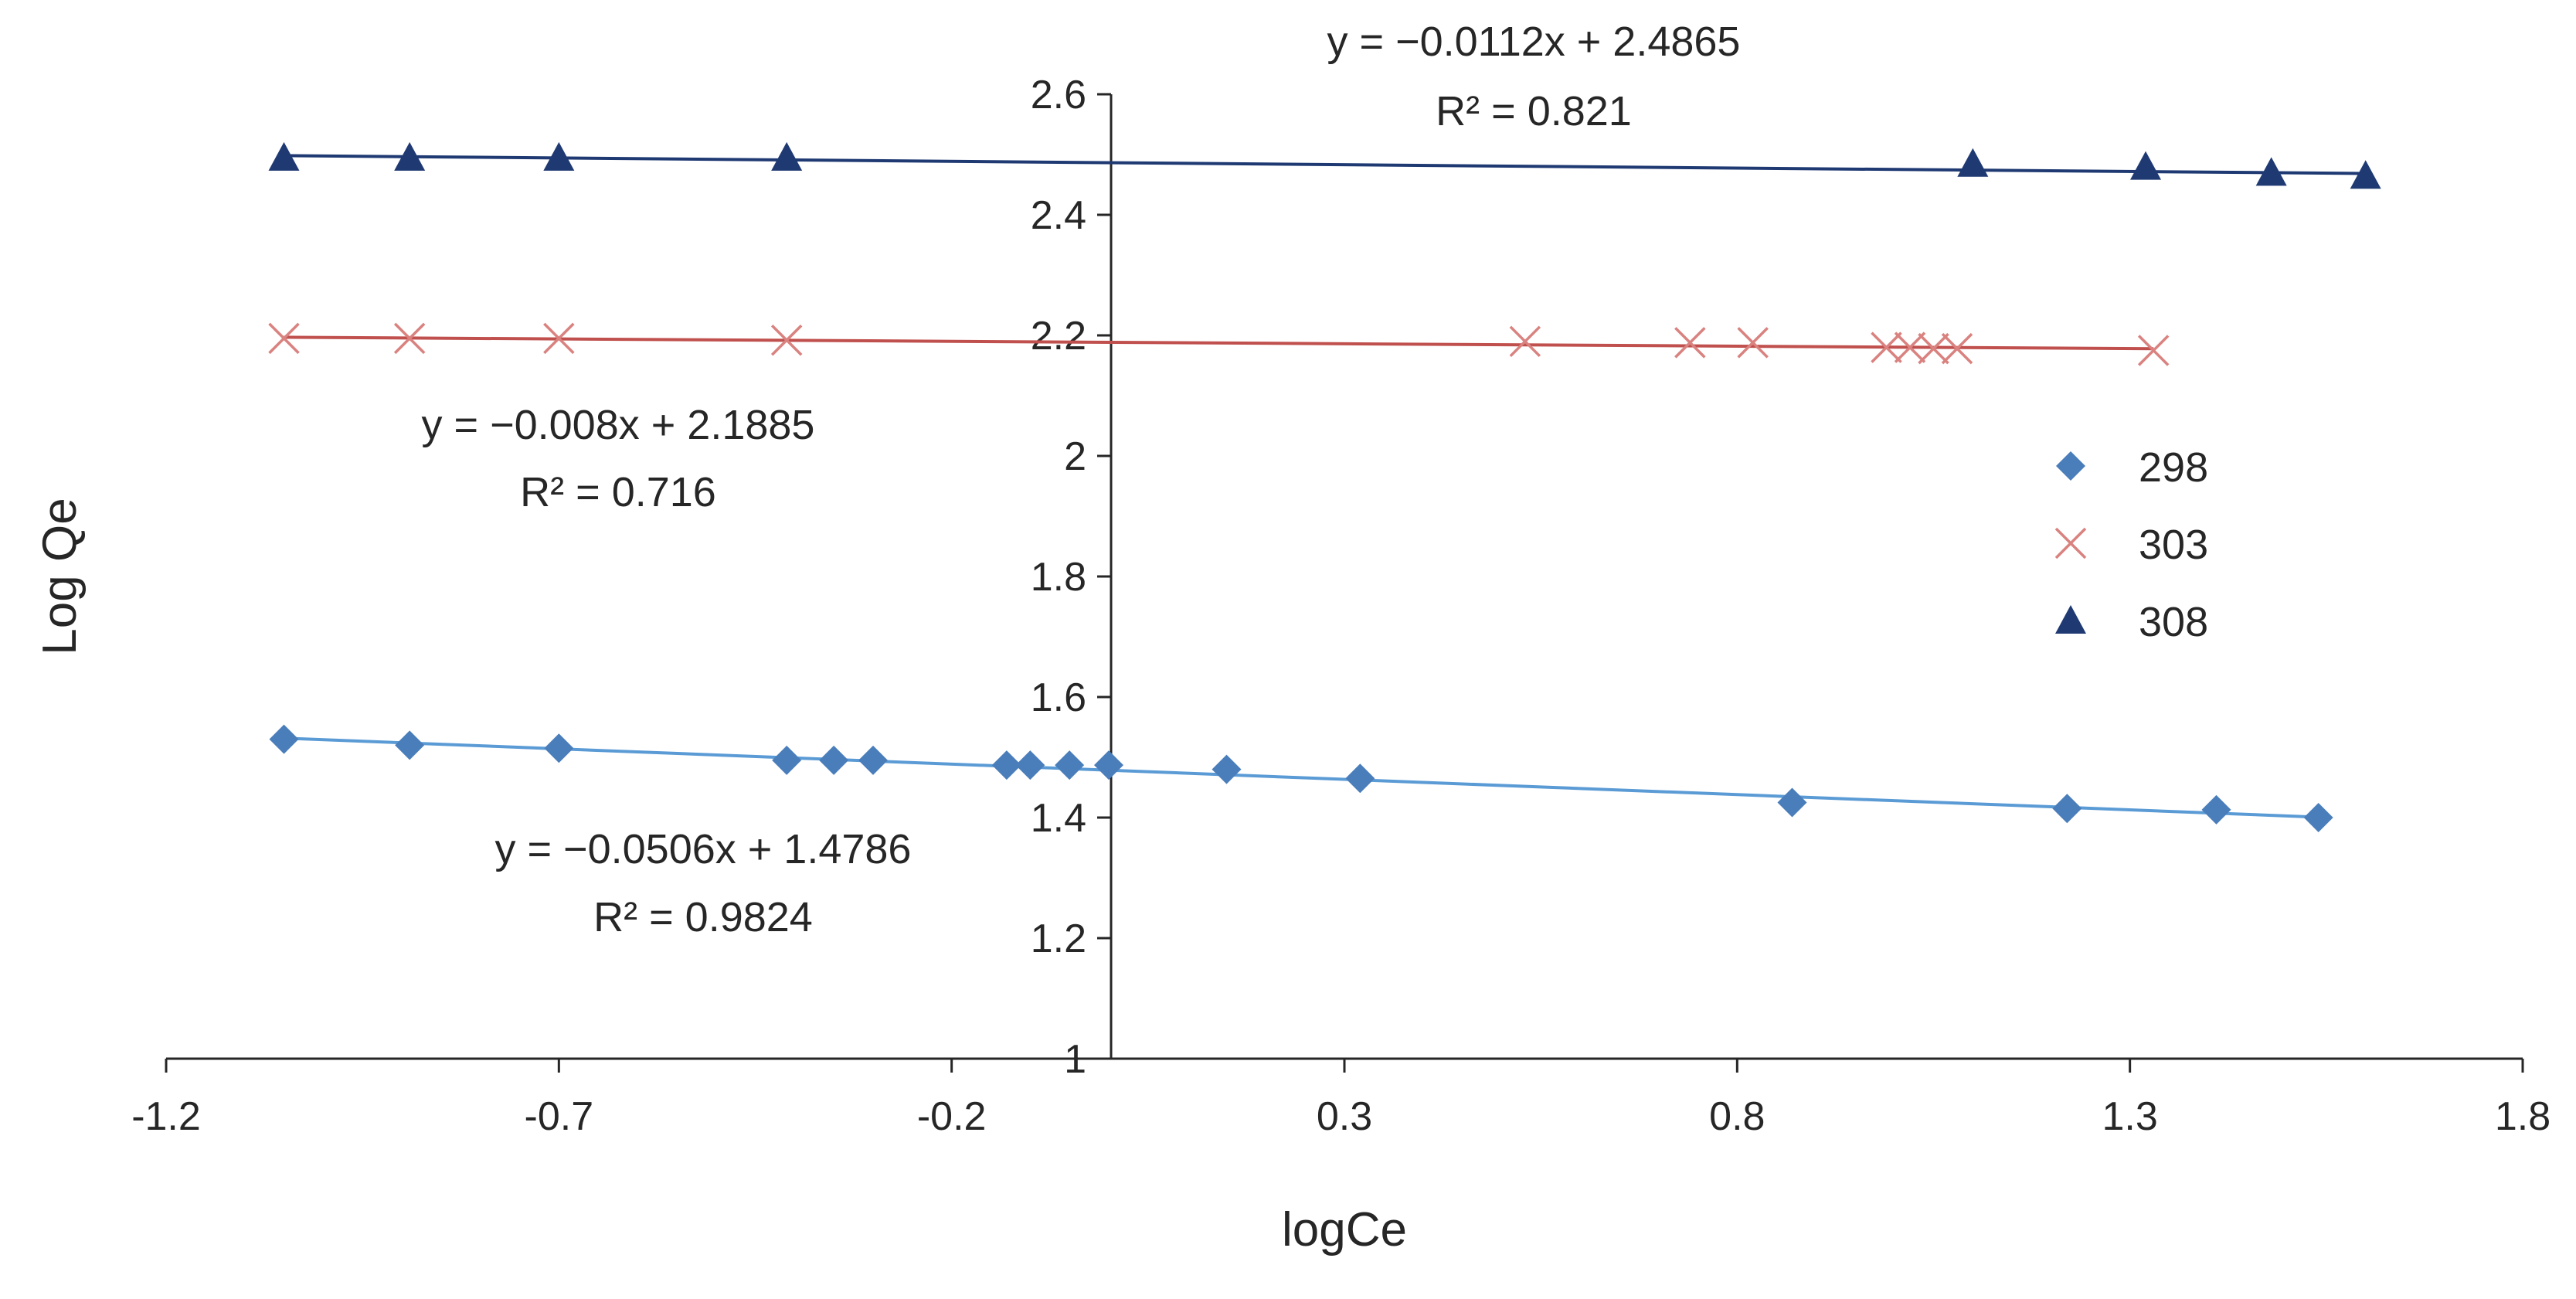 This screenshot has width=2576, height=1299. What do you see at coordinates (2173, 545) in the screenshot?
I see `legend-label-303: 303` at bounding box center [2173, 545].